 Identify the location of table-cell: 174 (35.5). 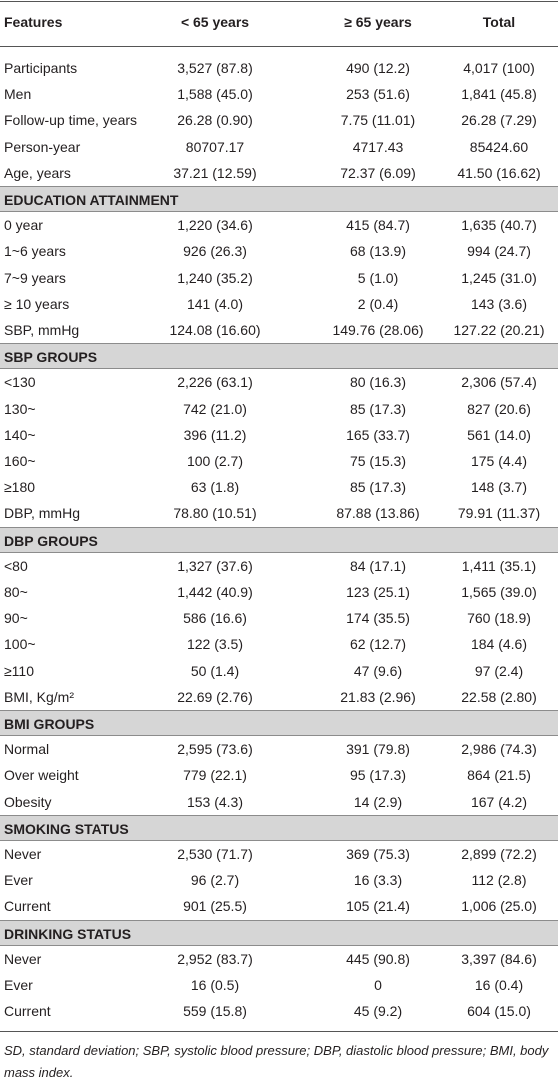
(378, 618).